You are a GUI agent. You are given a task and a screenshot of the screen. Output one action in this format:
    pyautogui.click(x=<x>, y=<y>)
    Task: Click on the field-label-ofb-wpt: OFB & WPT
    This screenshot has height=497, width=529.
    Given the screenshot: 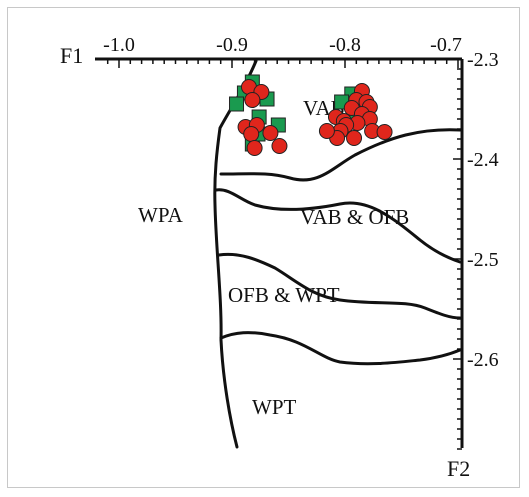 What is the action you would take?
    pyautogui.click(x=284, y=295)
    